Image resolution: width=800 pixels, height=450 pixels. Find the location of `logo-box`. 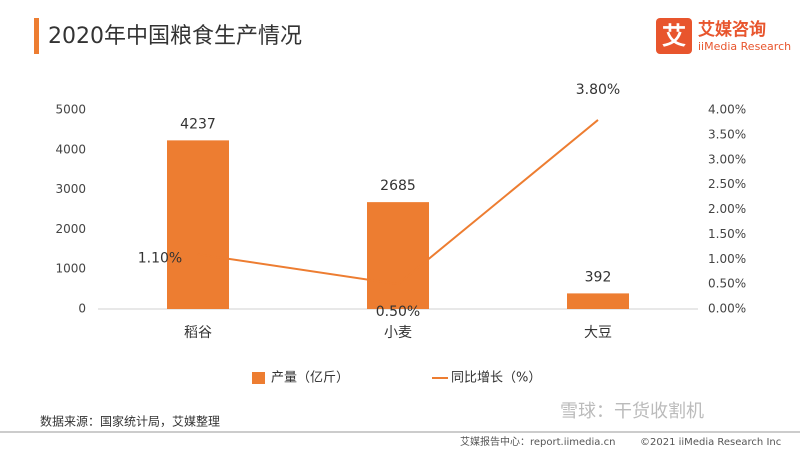

logo-box is located at coordinates (674, 36).